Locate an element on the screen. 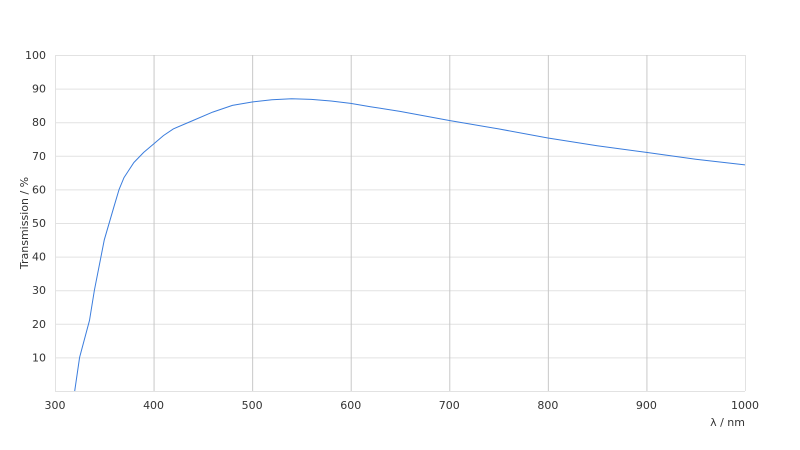 The height and width of the screenshot is (450, 800). x-tick-label: 300 is located at coordinates (55, 405).